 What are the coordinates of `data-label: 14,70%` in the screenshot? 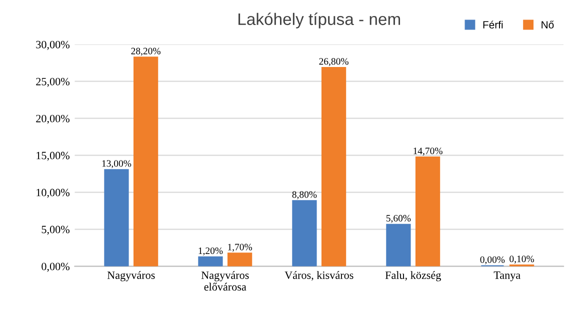 It's located at (428, 152).